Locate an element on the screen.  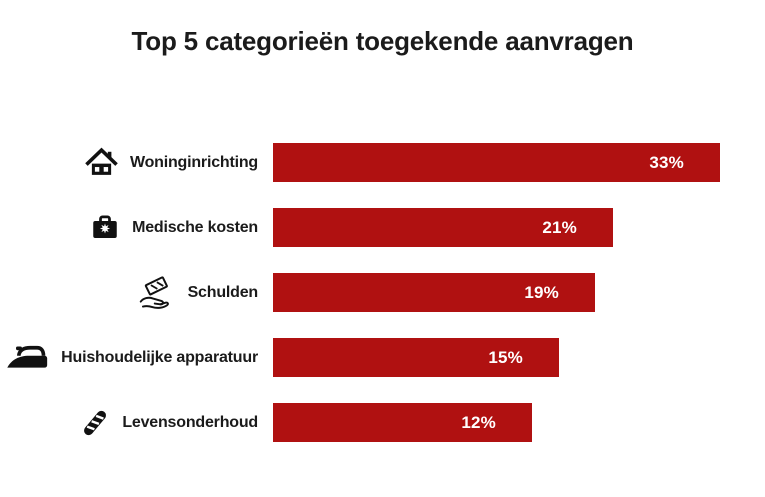
chart-row: Huishoudelijke apparatuur 15% is located at coordinates (382, 358).